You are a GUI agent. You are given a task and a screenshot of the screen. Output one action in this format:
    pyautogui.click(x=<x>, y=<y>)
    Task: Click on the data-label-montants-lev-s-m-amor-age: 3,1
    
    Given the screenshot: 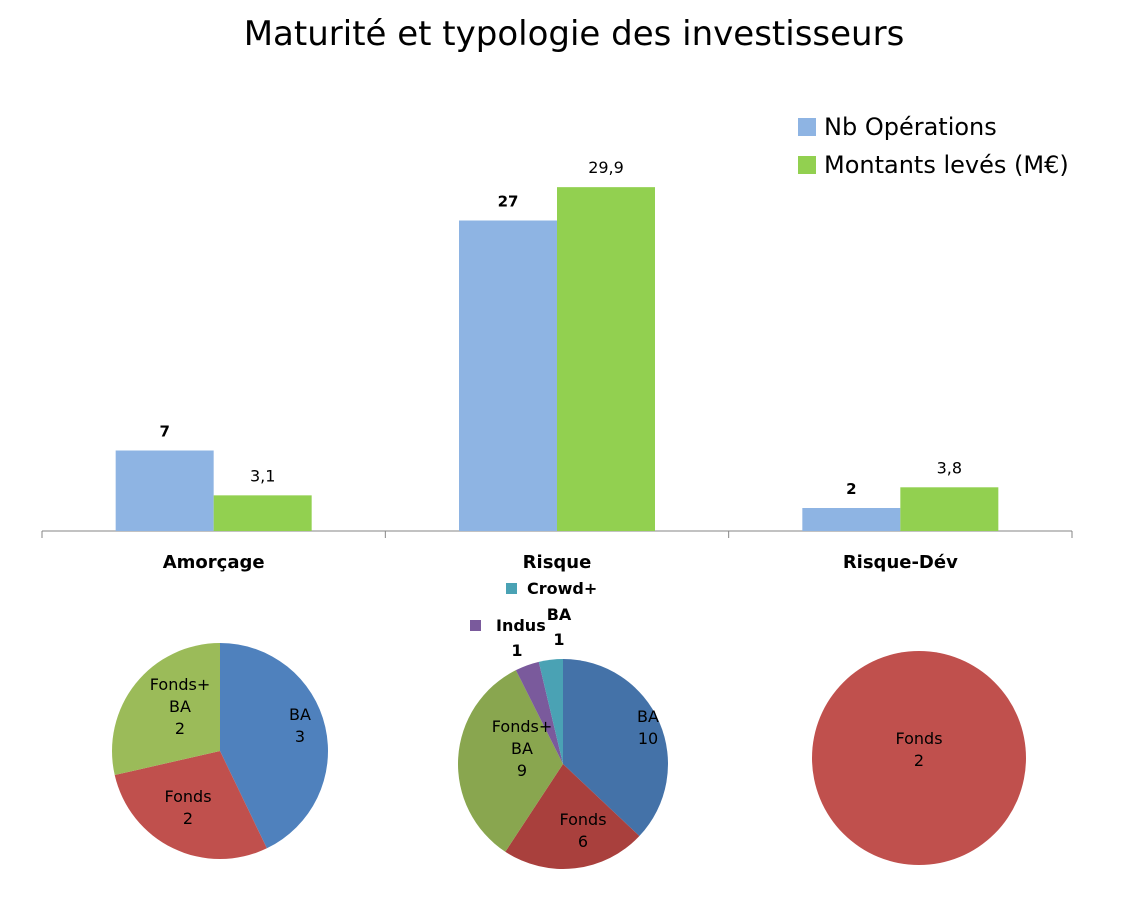 What is the action you would take?
    pyautogui.click(x=262, y=475)
    